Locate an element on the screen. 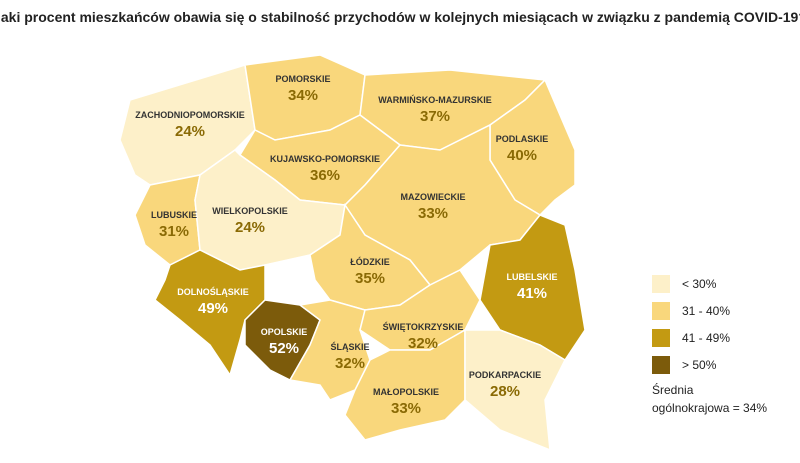  region-name: MAŁOPOLSKIE is located at coordinates (406, 392).